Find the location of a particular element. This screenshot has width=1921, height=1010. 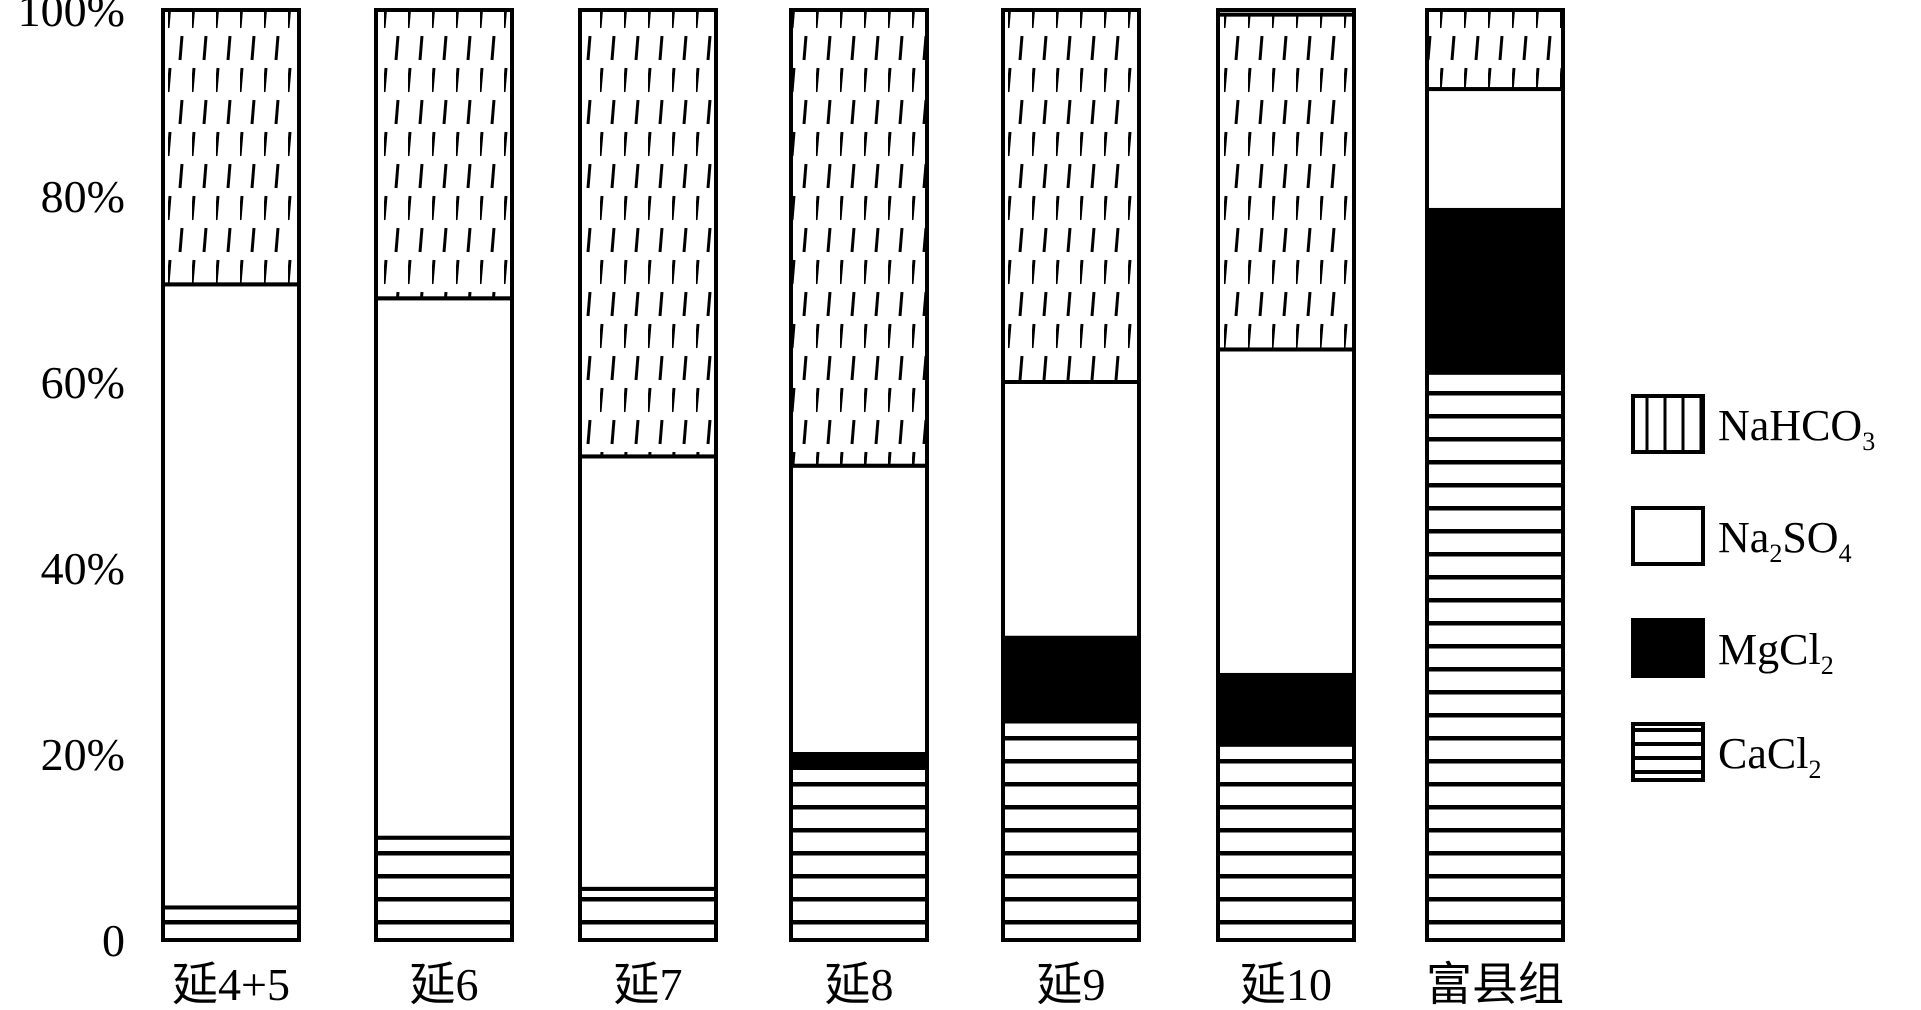

x-axis-labels: 延4+5 延6 延7 延8 延9 延10 富县组 is located at coordinates (868, 984).